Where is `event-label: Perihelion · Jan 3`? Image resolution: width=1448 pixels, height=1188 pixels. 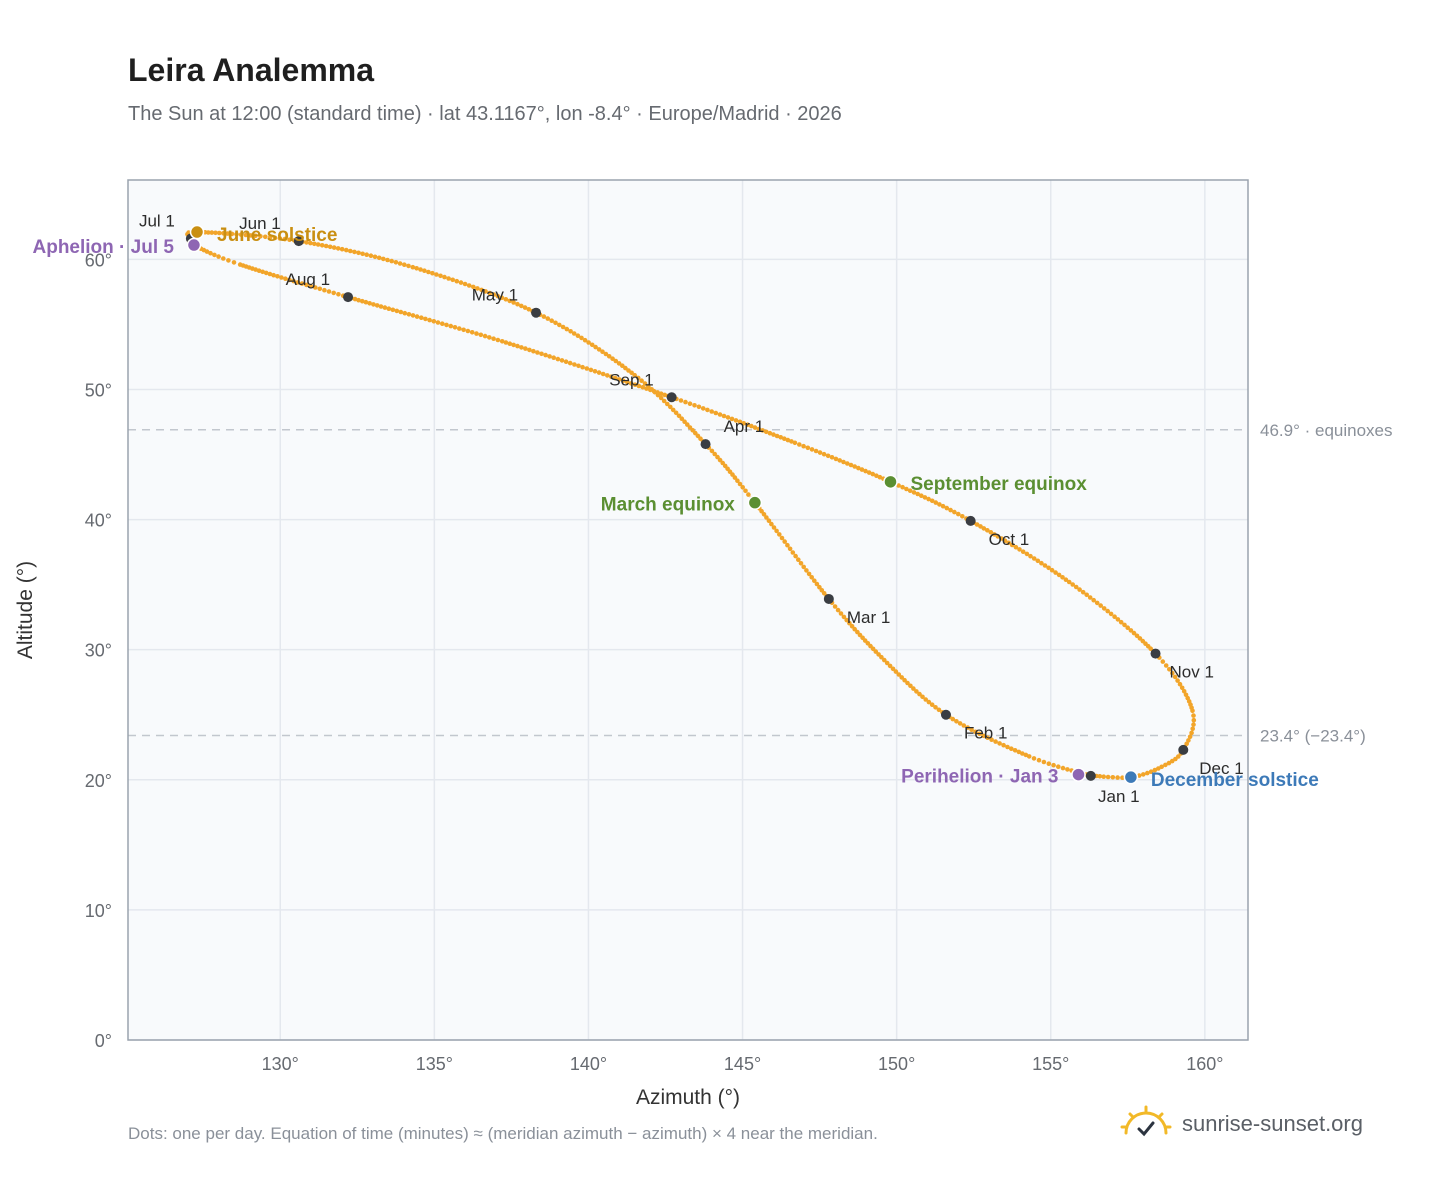
event-label: Perihelion · Jan 3 is located at coordinates (979, 777).